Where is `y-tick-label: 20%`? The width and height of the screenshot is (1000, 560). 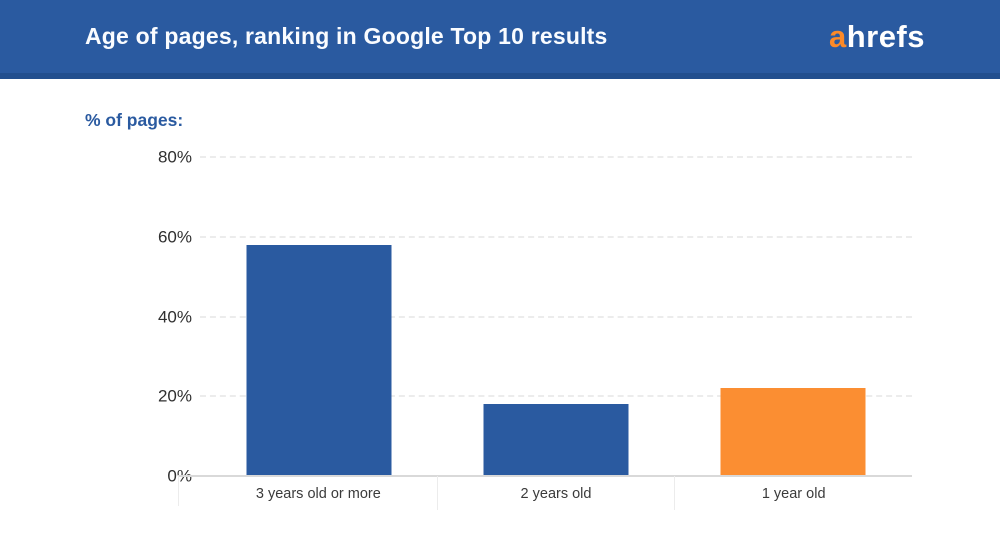 y-tick-label: 20% is located at coordinates (174, 396).